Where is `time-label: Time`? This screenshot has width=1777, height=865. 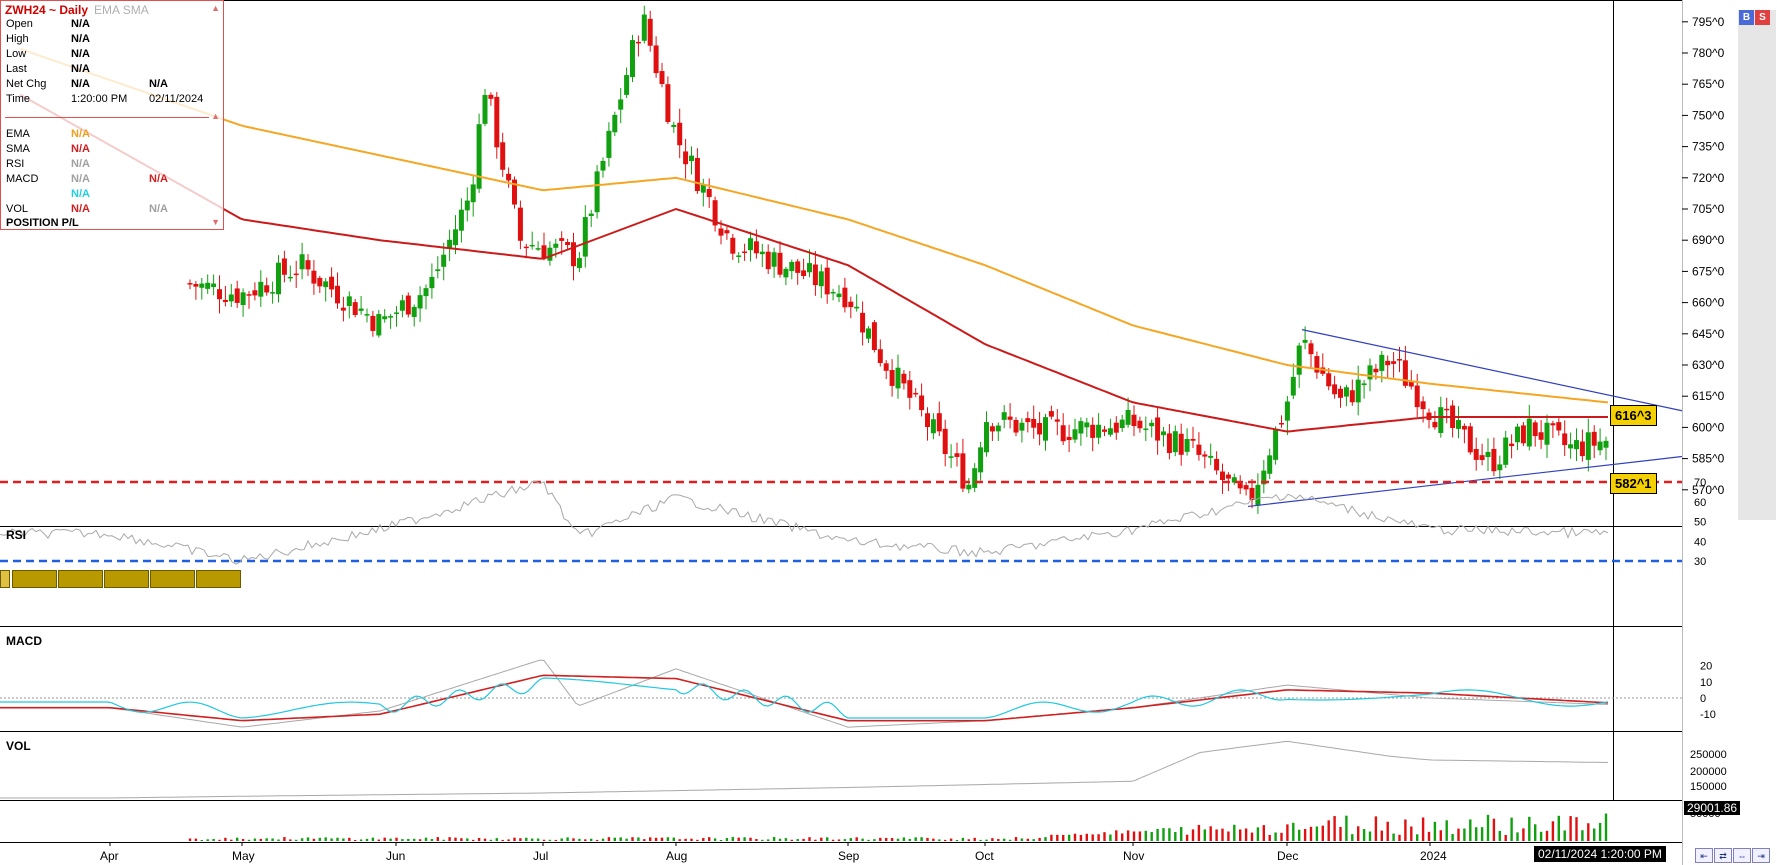 time-label: Time is located at coordinates (18, 99).